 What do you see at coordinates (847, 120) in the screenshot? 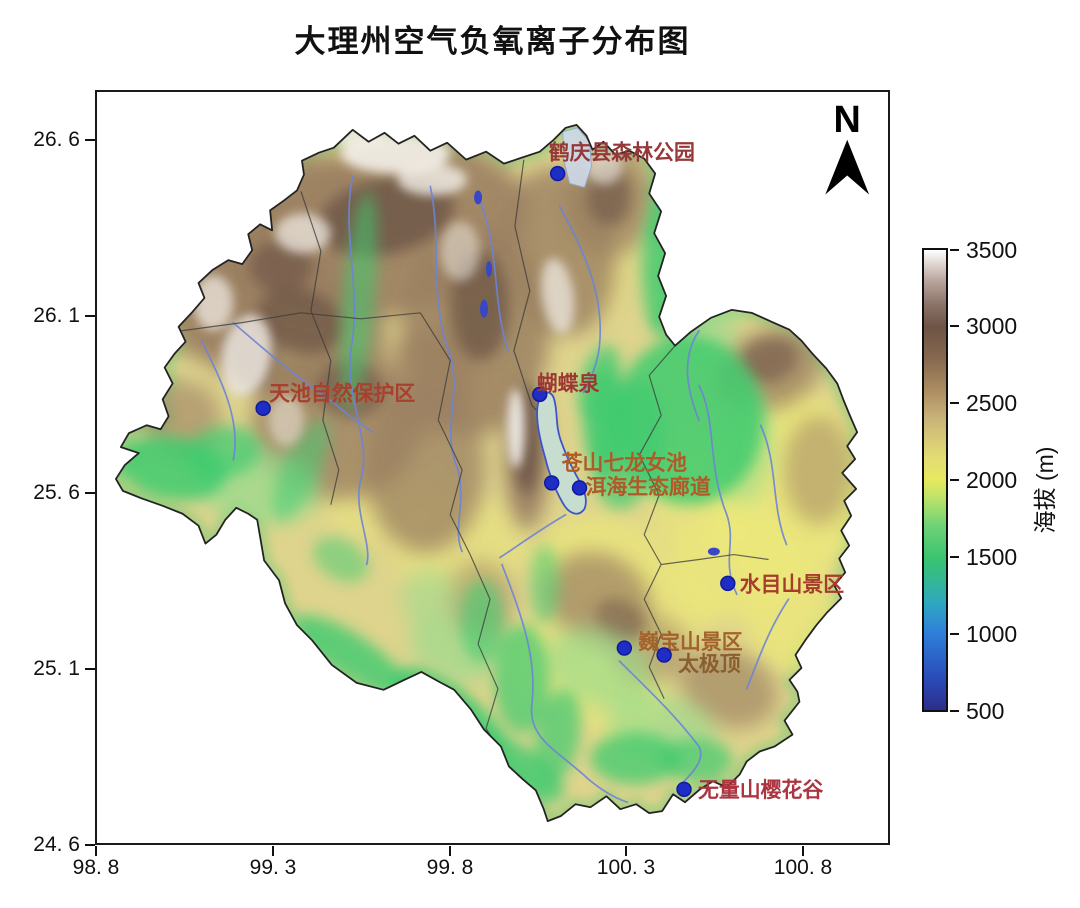
I see `north-arrow-label: N` at bounding box center [847, 120].